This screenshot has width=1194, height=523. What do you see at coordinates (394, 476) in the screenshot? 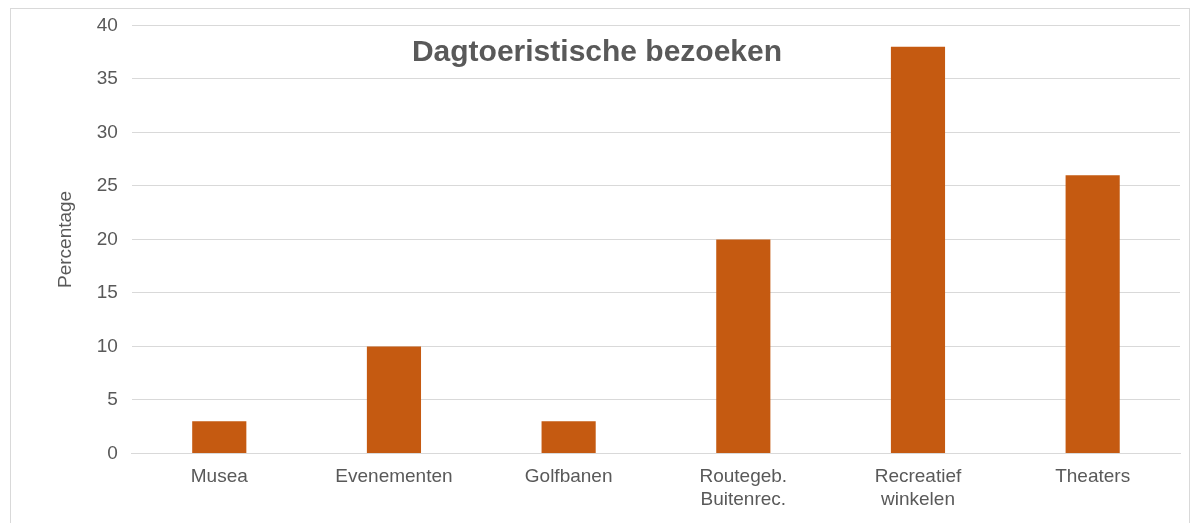
I see `x-tick-label: Evenementen` at bounding box center [394, 476].